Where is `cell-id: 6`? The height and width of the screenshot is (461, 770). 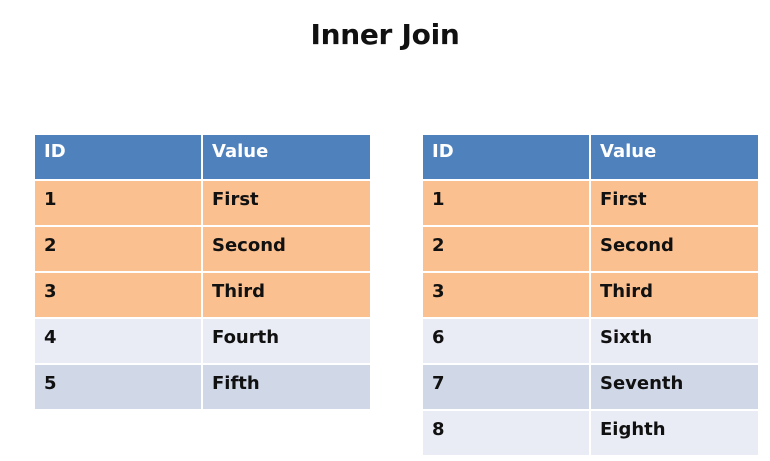 cell-id: 6 is located at coordinates (507, 341).